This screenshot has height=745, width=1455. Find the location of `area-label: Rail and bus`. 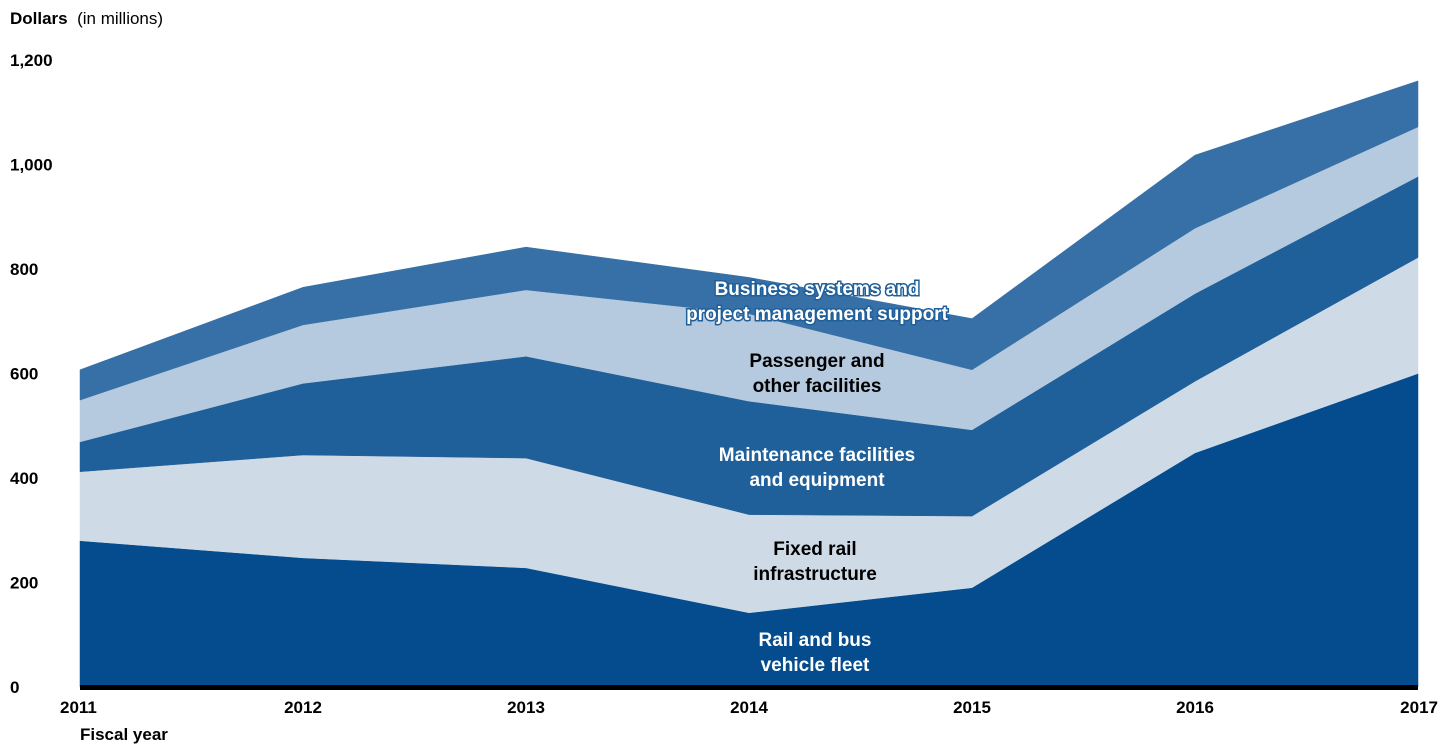

area-label: Rail and bus is located at coordinates (815, 640).